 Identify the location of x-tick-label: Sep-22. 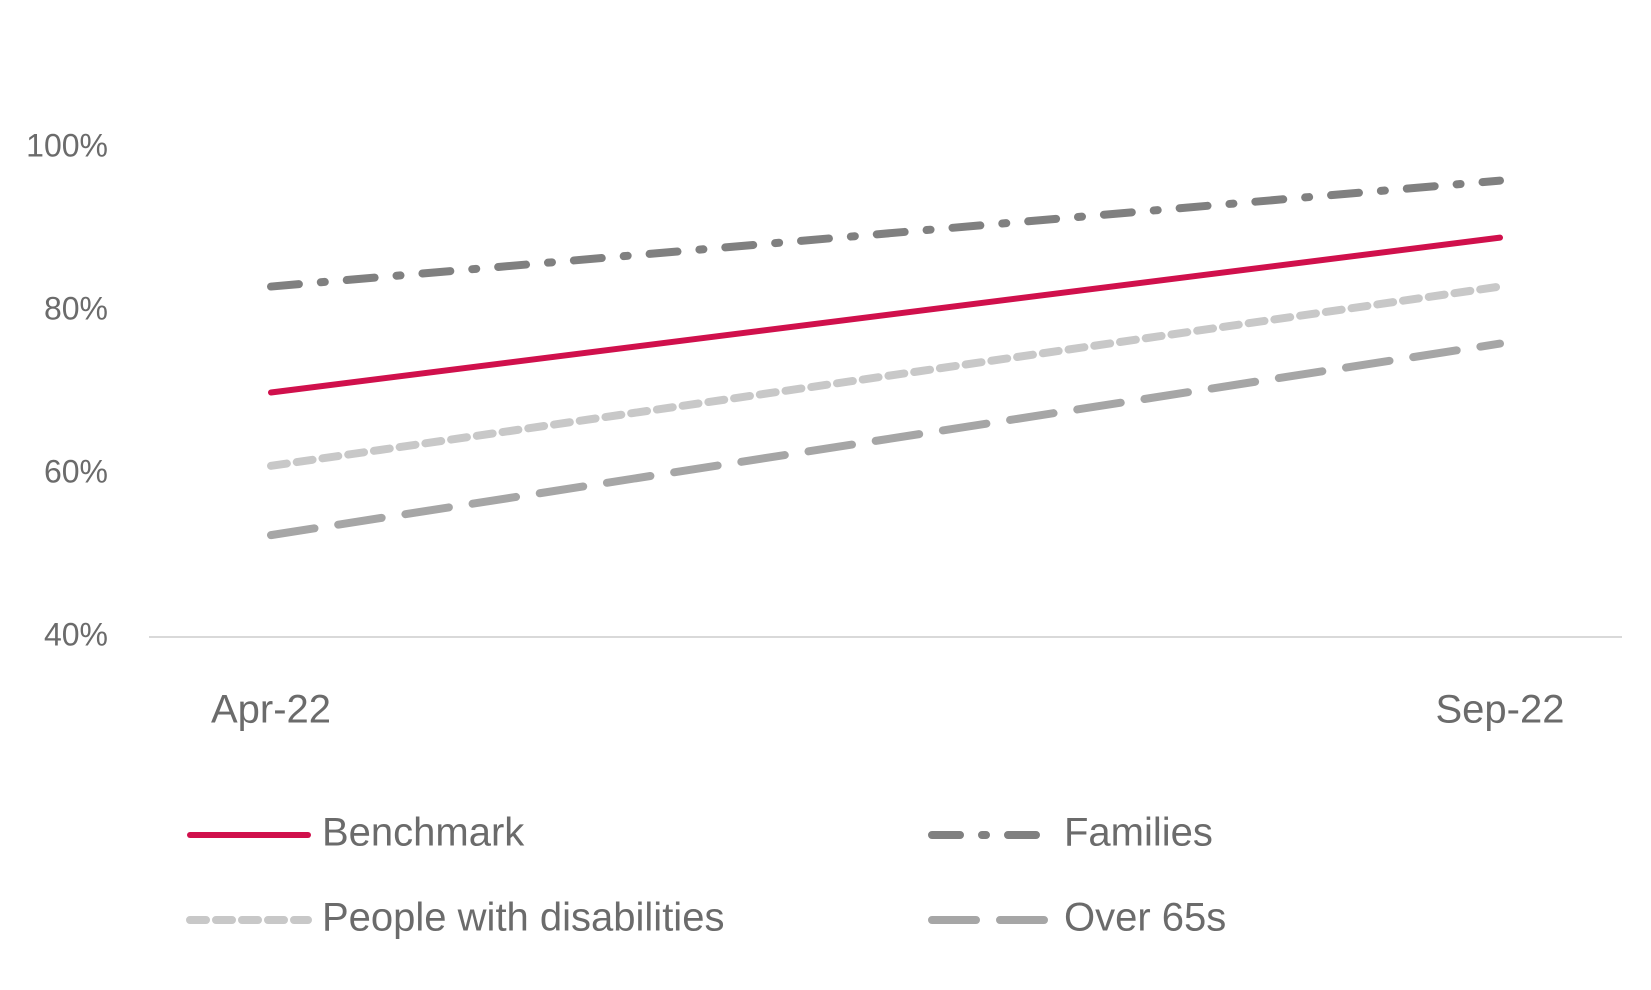
(1500, 710).